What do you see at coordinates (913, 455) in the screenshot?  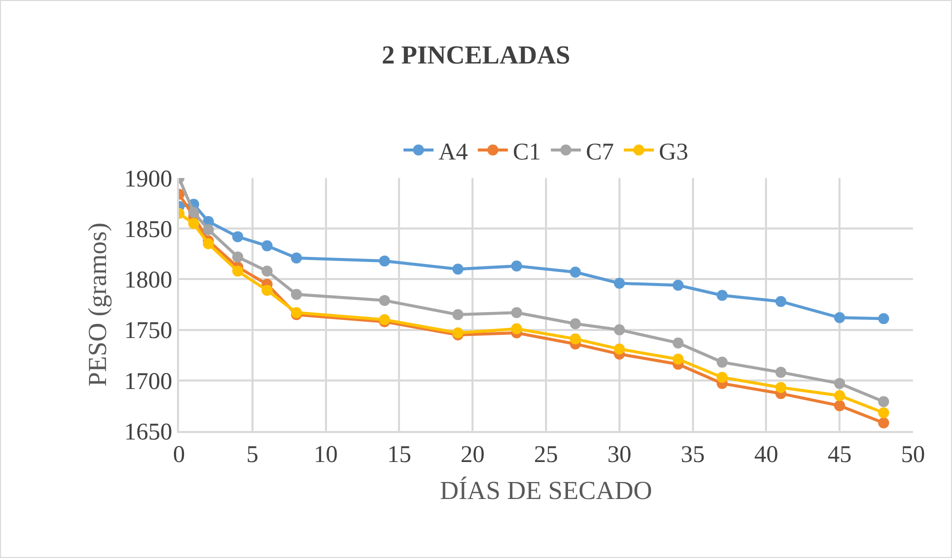 I see `x-tick-label: 50` at bounding box center [913, 455].